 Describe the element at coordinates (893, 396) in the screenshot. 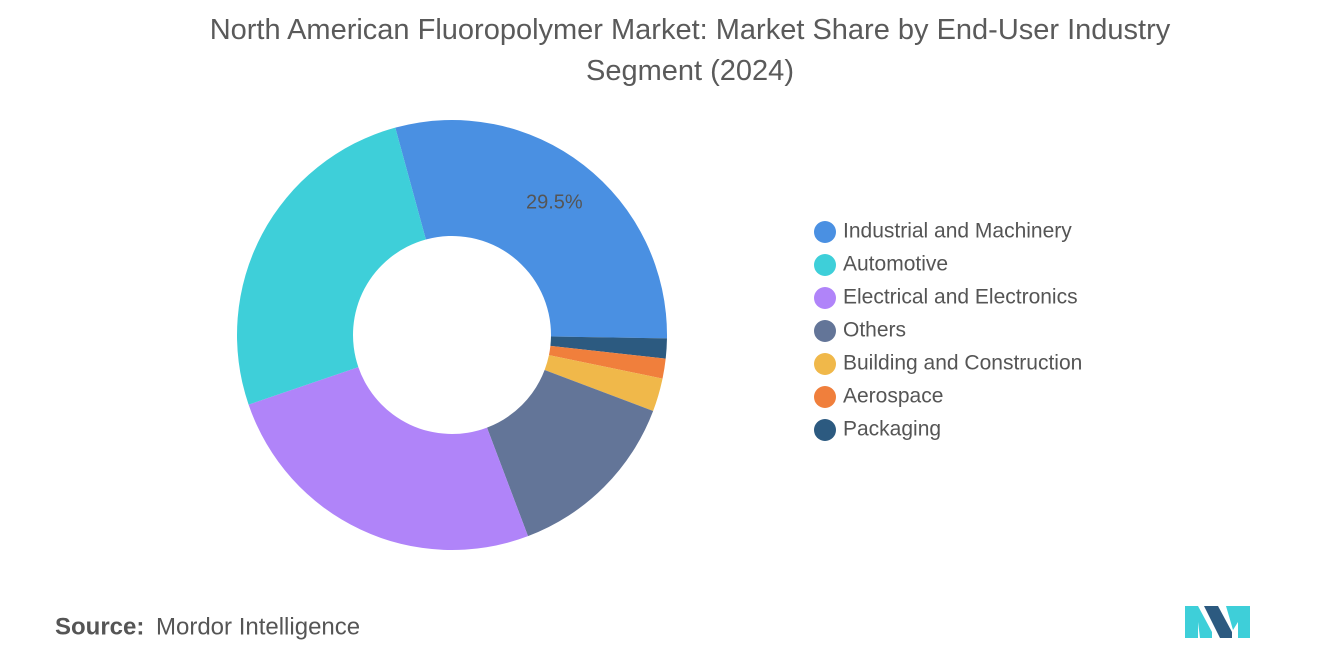

I see `legend-label: Aerospace` at that location.